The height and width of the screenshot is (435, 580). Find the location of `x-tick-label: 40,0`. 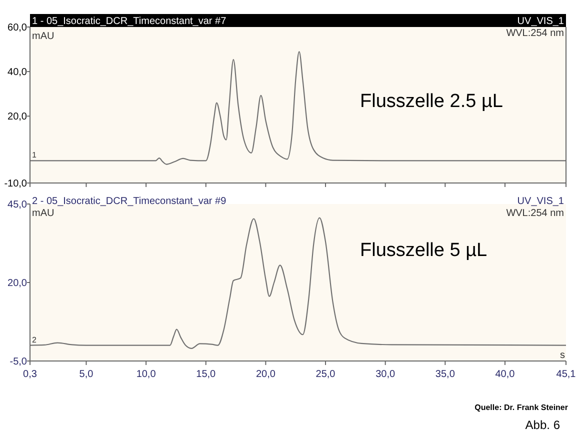

x-tick-label: 40,0 is located at coordinates (505, 374).